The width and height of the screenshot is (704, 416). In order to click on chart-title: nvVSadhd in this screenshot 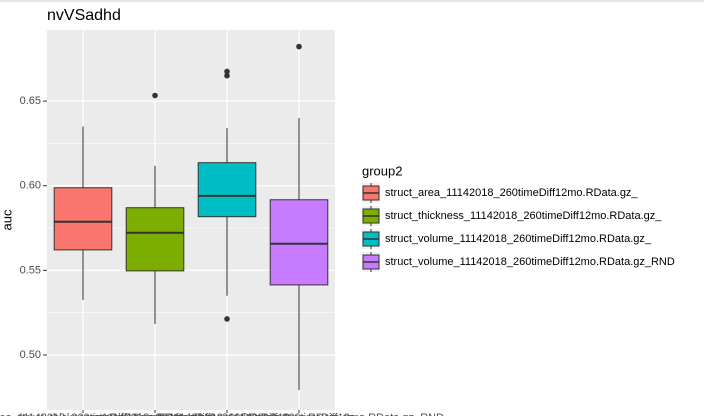, I will do `click(84, 15)`.